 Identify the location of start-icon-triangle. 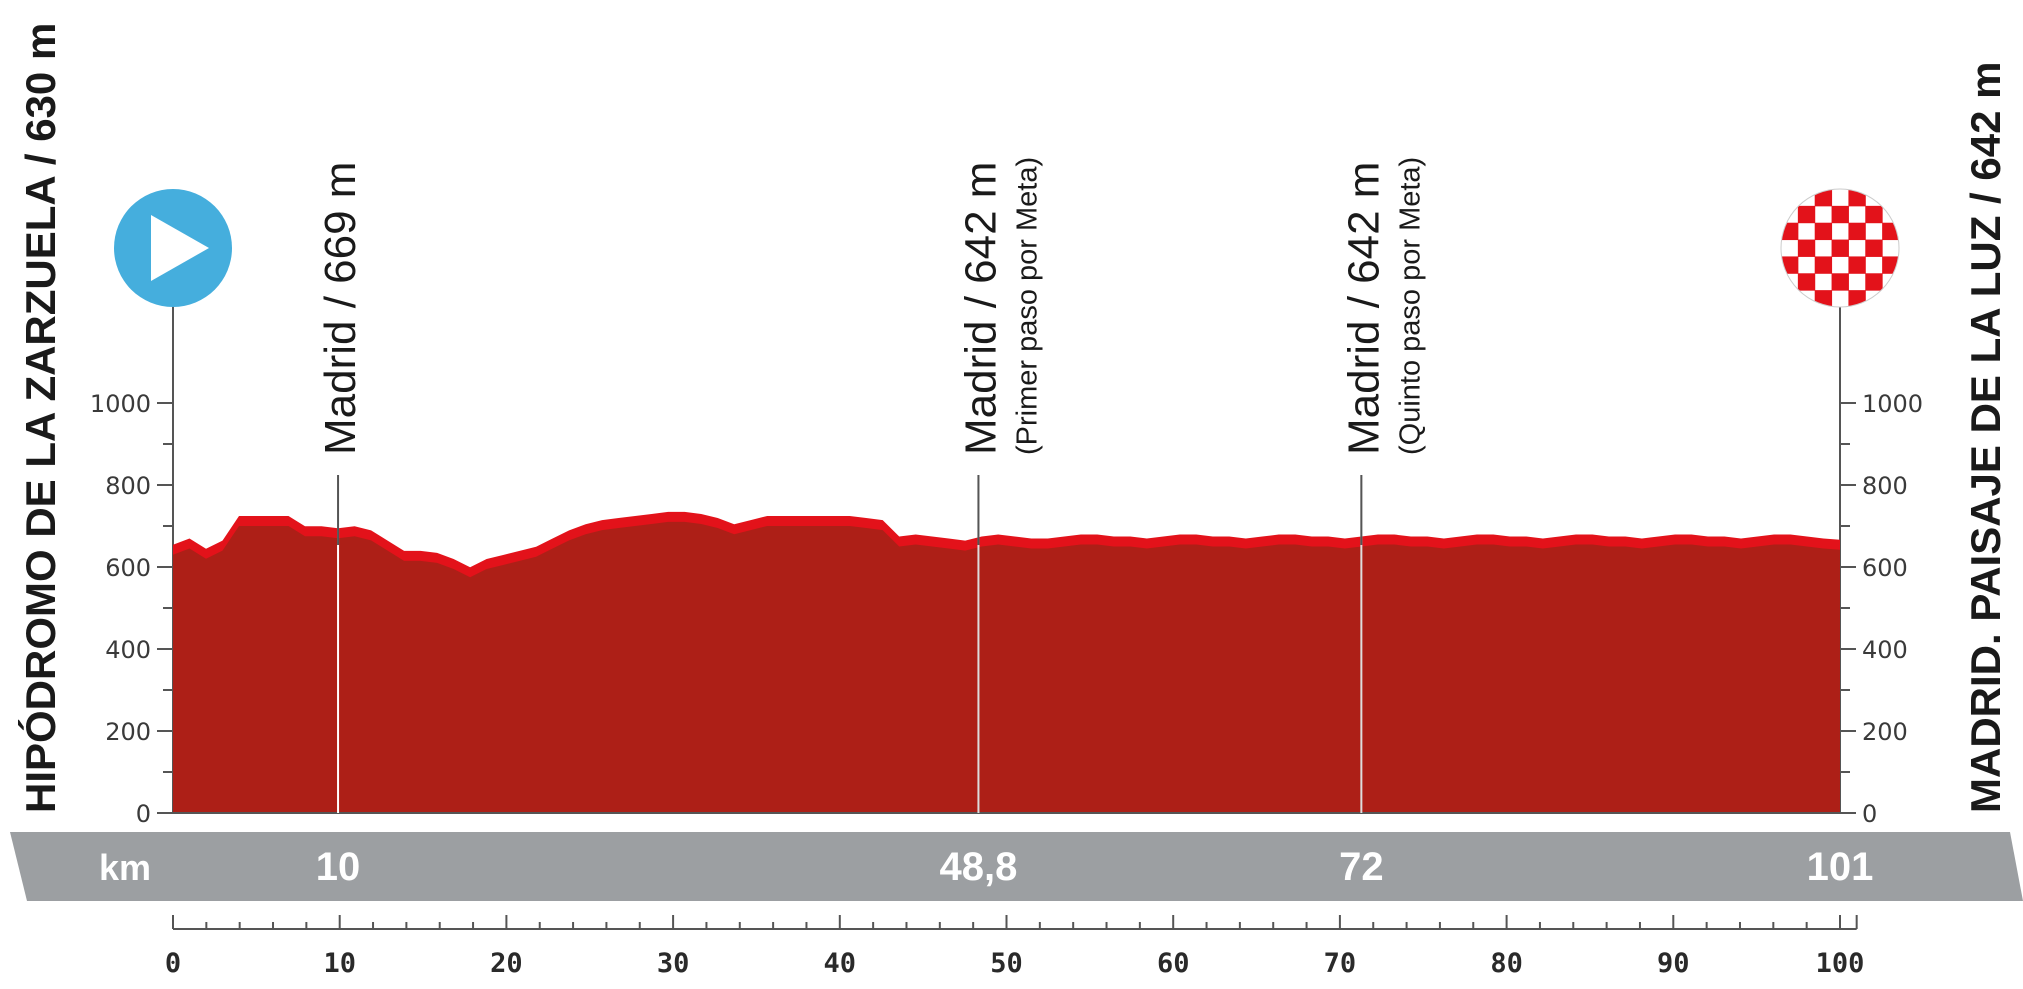
(180, 248).